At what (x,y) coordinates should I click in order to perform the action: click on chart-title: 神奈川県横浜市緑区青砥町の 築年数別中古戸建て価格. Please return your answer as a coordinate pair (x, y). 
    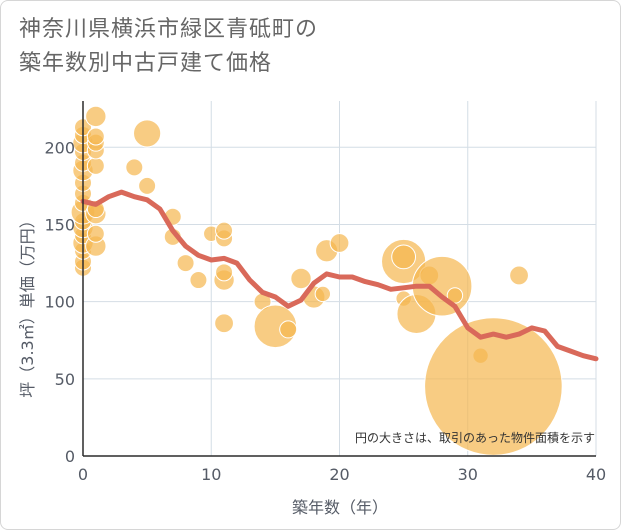
    Looking at the image, I should click on (299, 47).